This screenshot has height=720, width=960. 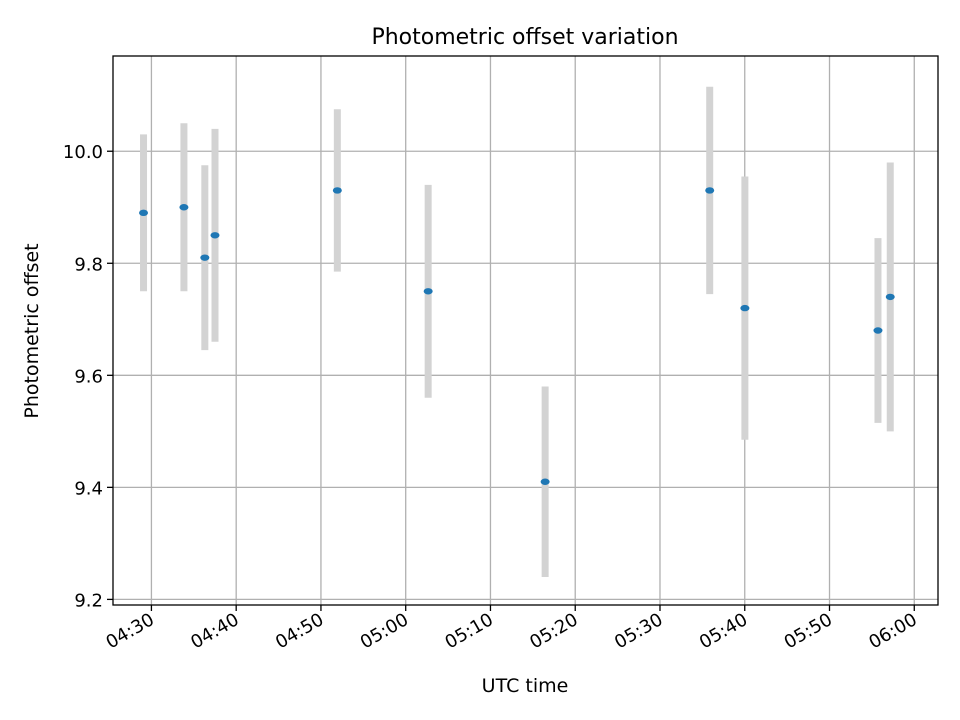 I want to click on y-tick-label: 9.2, so click(x=88, y=600).